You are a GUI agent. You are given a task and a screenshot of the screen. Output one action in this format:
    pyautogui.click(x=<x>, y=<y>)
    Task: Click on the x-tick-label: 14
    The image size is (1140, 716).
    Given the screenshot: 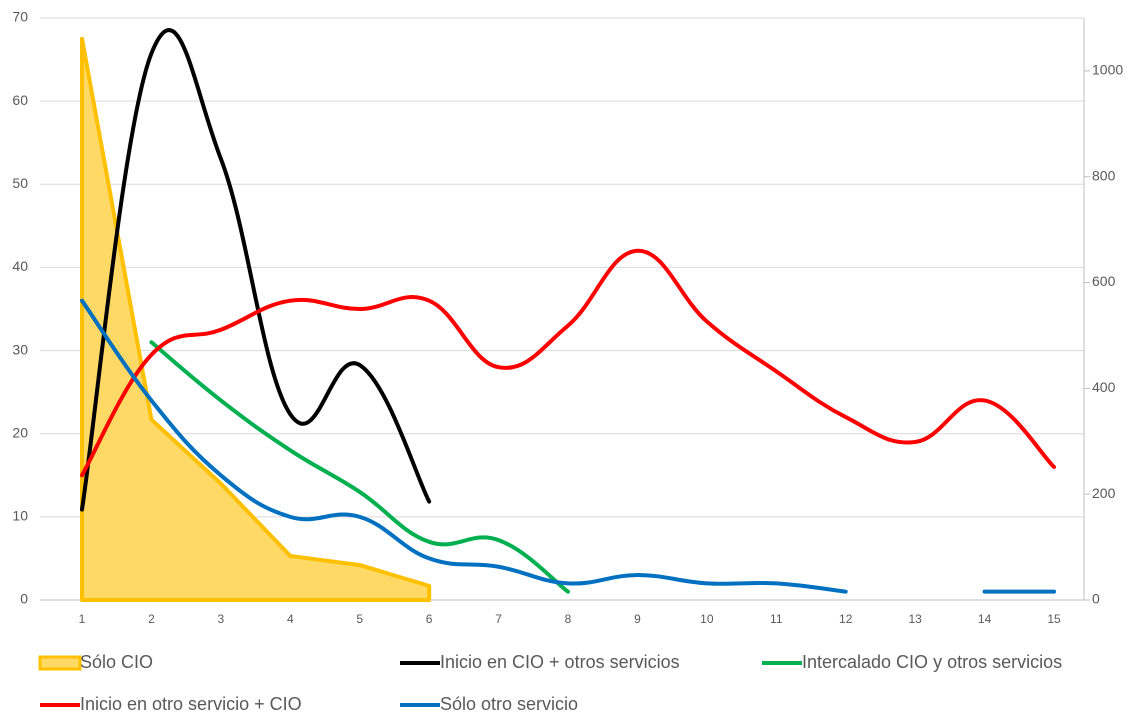 What is the action you would take?
    pyautogui.click(x=985, y=619)
    